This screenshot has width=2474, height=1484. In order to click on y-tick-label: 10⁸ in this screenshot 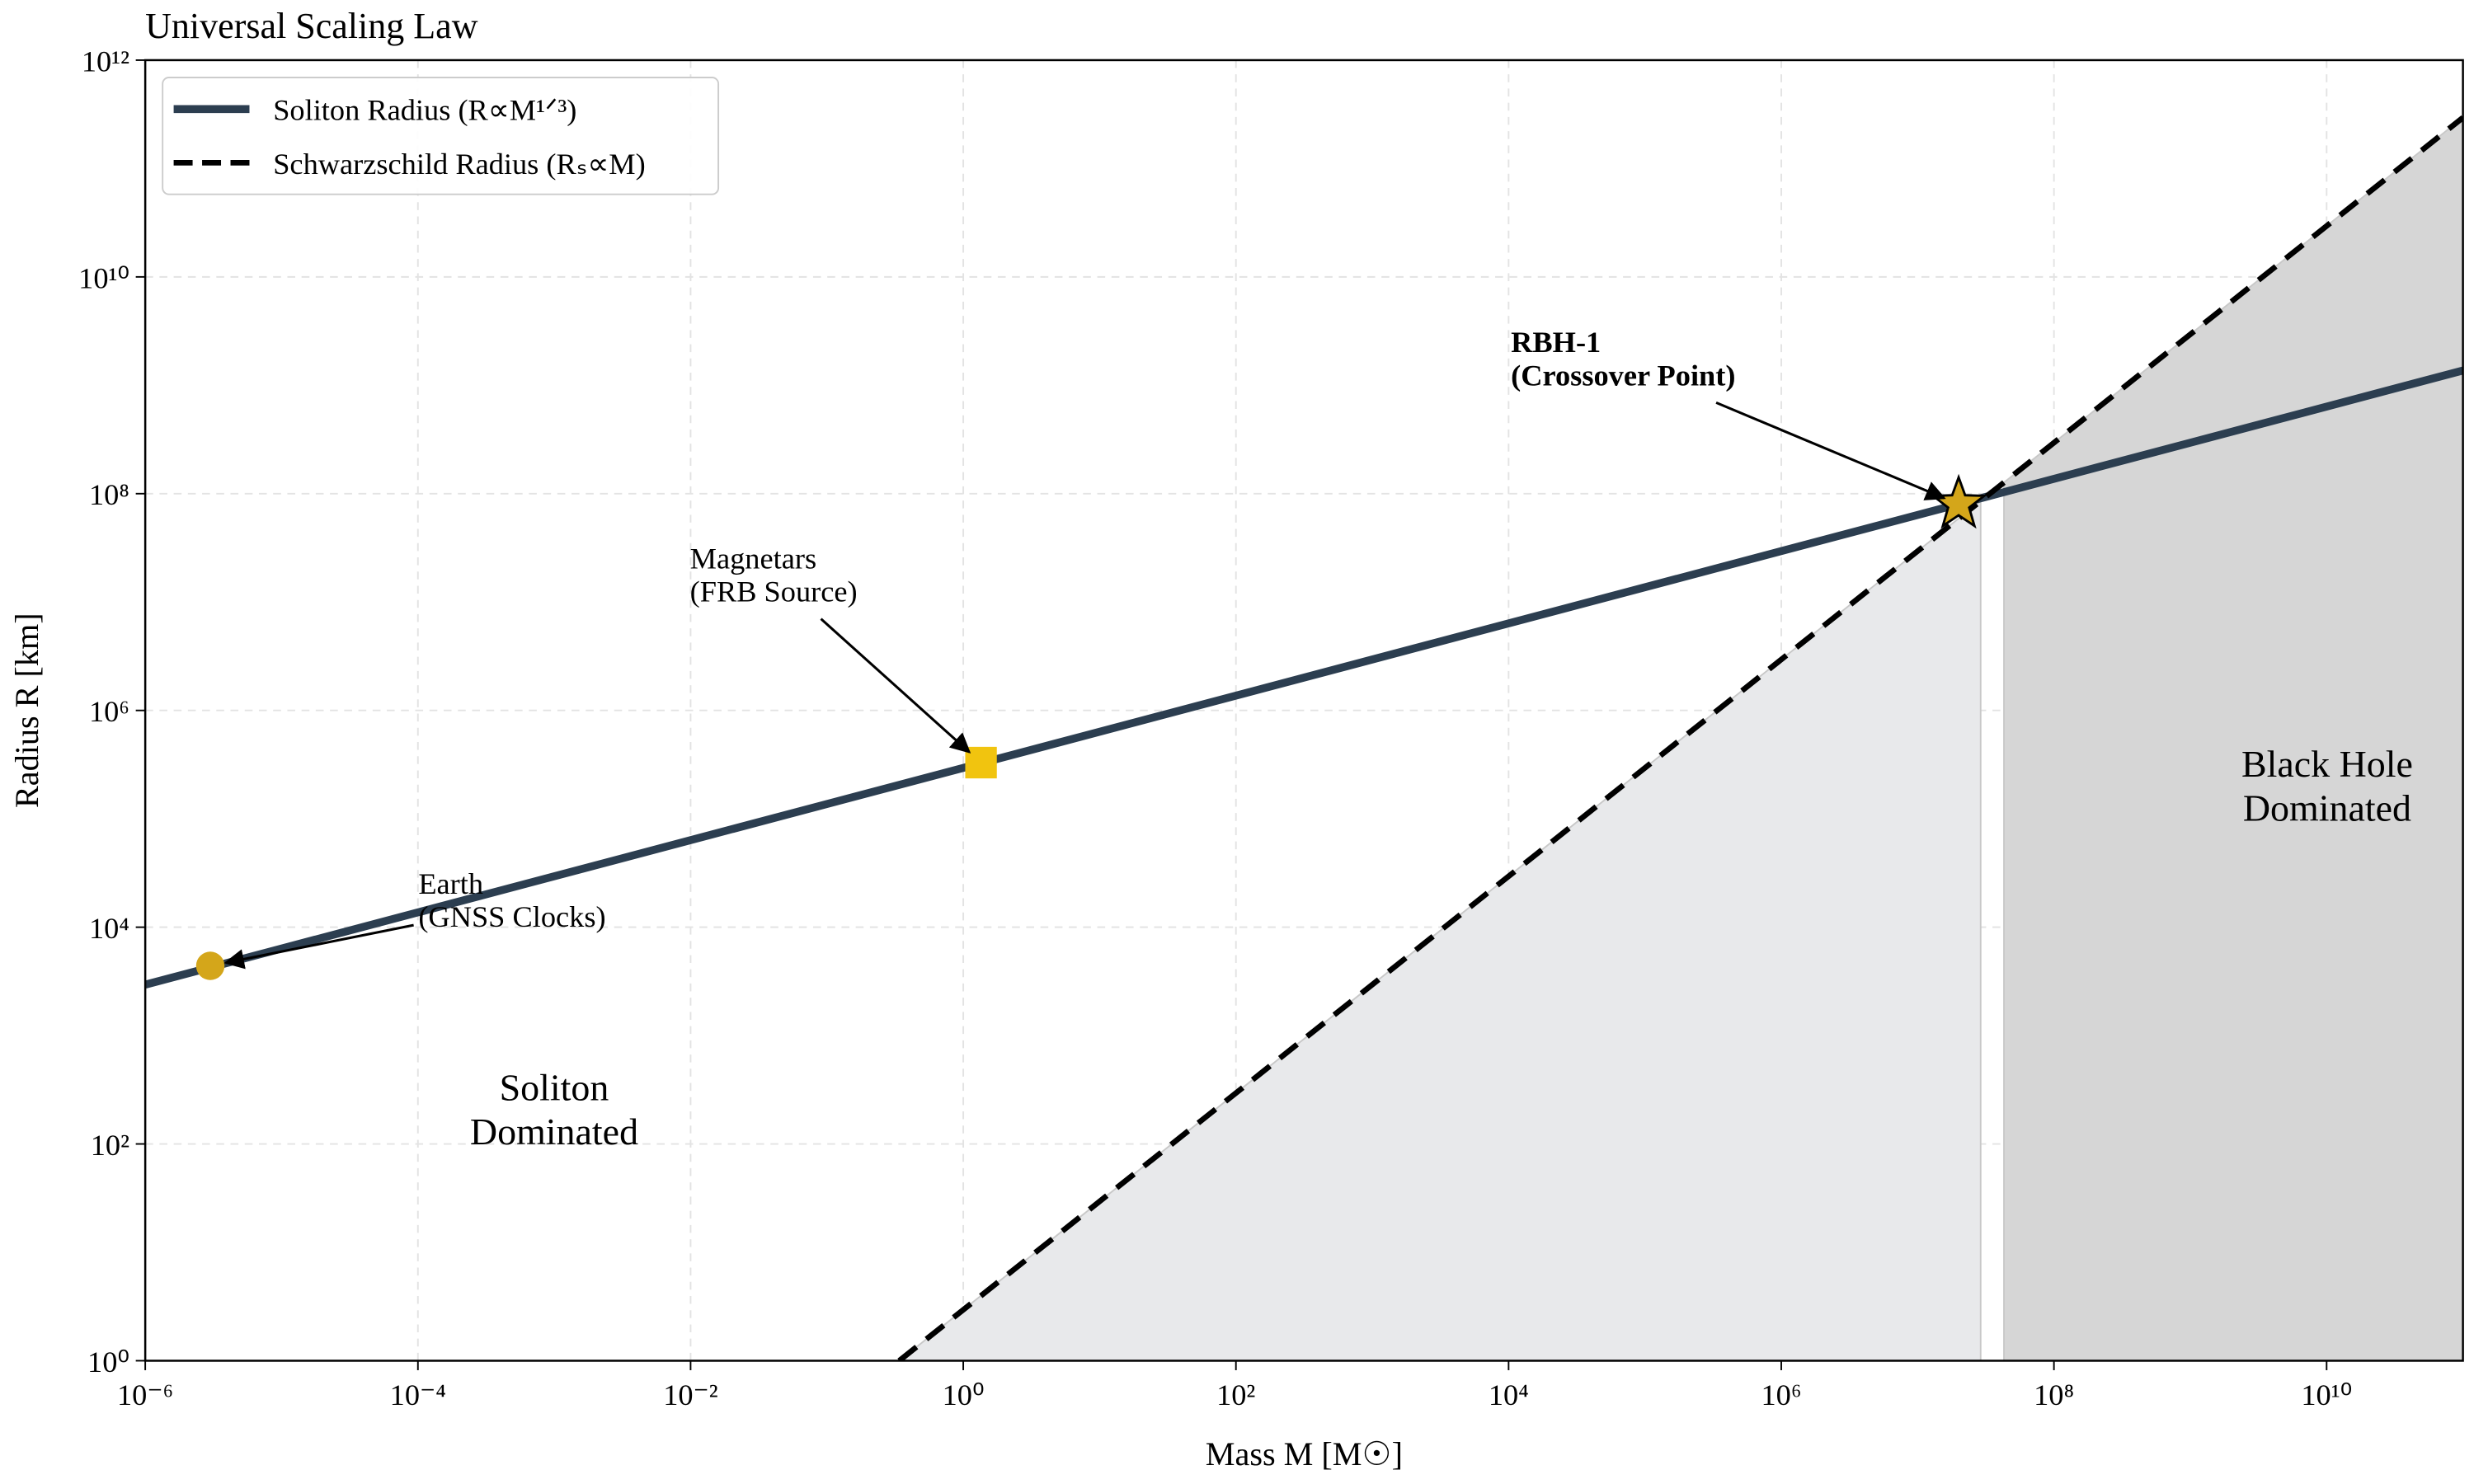, I will do `click(109, 495)`.